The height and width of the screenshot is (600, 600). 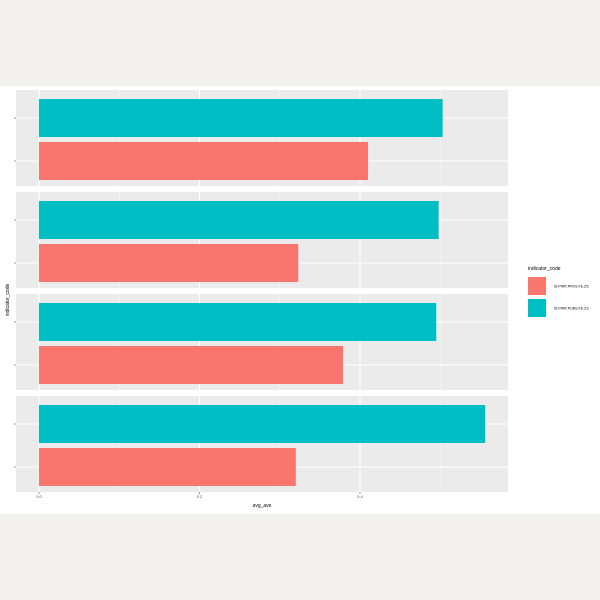 What do you see at coordinates (39, 496) in the screenshot?
I see `x-tick-label: 0.0` at bounding box center [39, 496].